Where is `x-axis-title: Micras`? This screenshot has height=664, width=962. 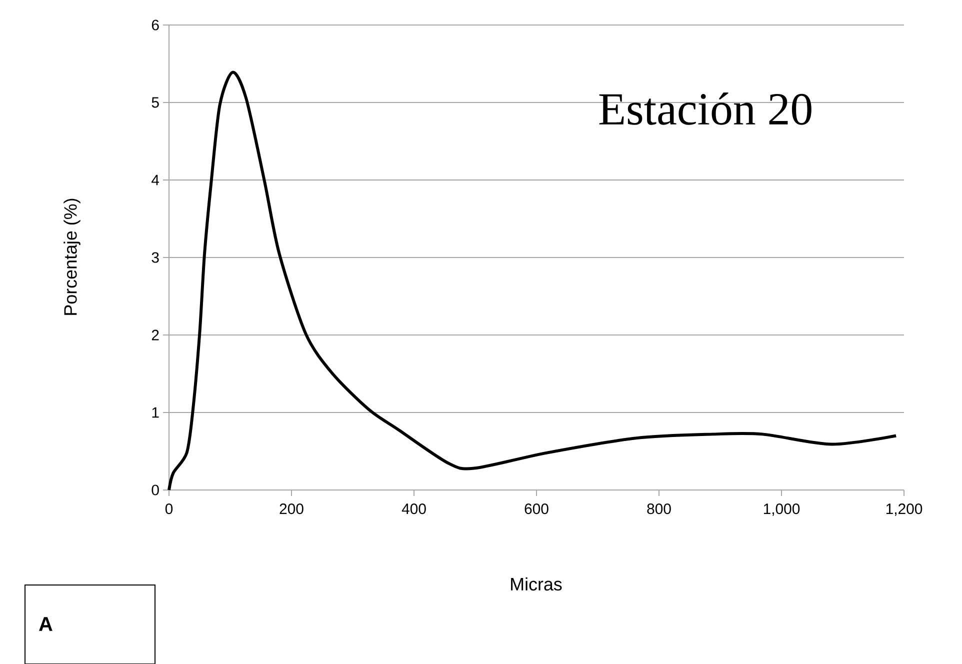 x-axis-title: Micras is located at coordinates (536, 583).